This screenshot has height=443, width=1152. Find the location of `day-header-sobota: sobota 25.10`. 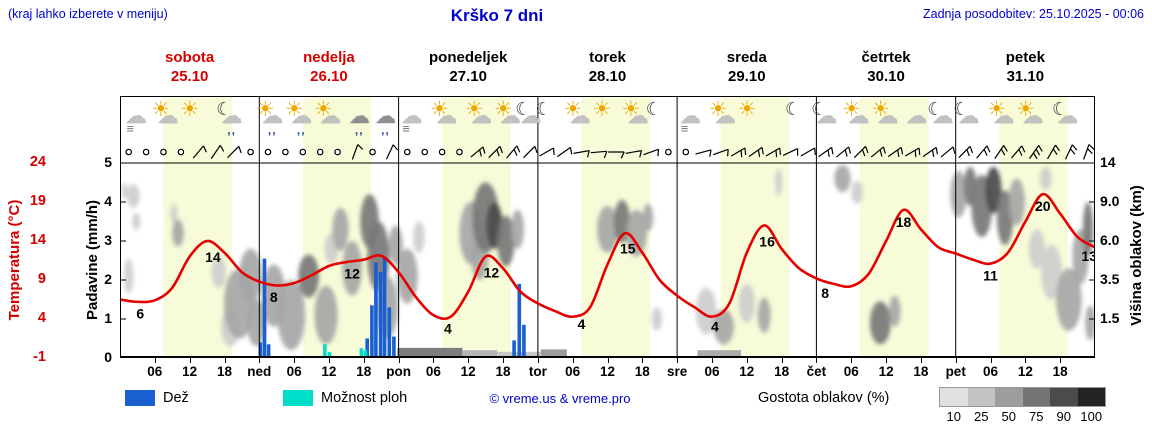

day-header-sobota: sobota 25.10 is located at coordinates (190, 67).